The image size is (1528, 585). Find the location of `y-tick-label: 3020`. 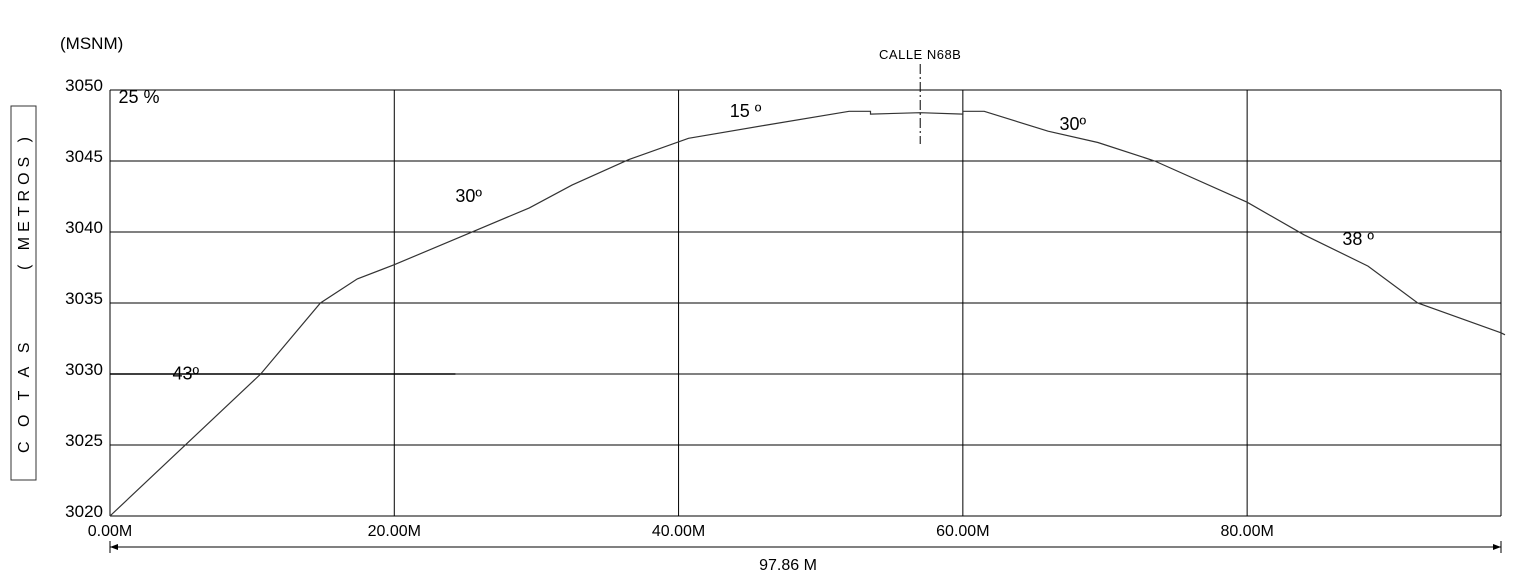

y-tick-label: 3020 is located at coordinates (84, 511).